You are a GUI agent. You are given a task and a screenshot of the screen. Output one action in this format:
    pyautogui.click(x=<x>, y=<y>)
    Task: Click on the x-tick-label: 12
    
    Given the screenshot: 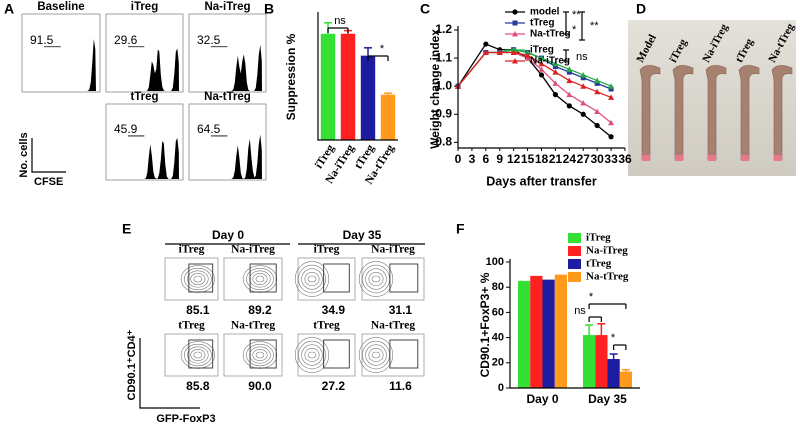 What is the action you would take?
    pyautogui.click(x=514, y=159)
    